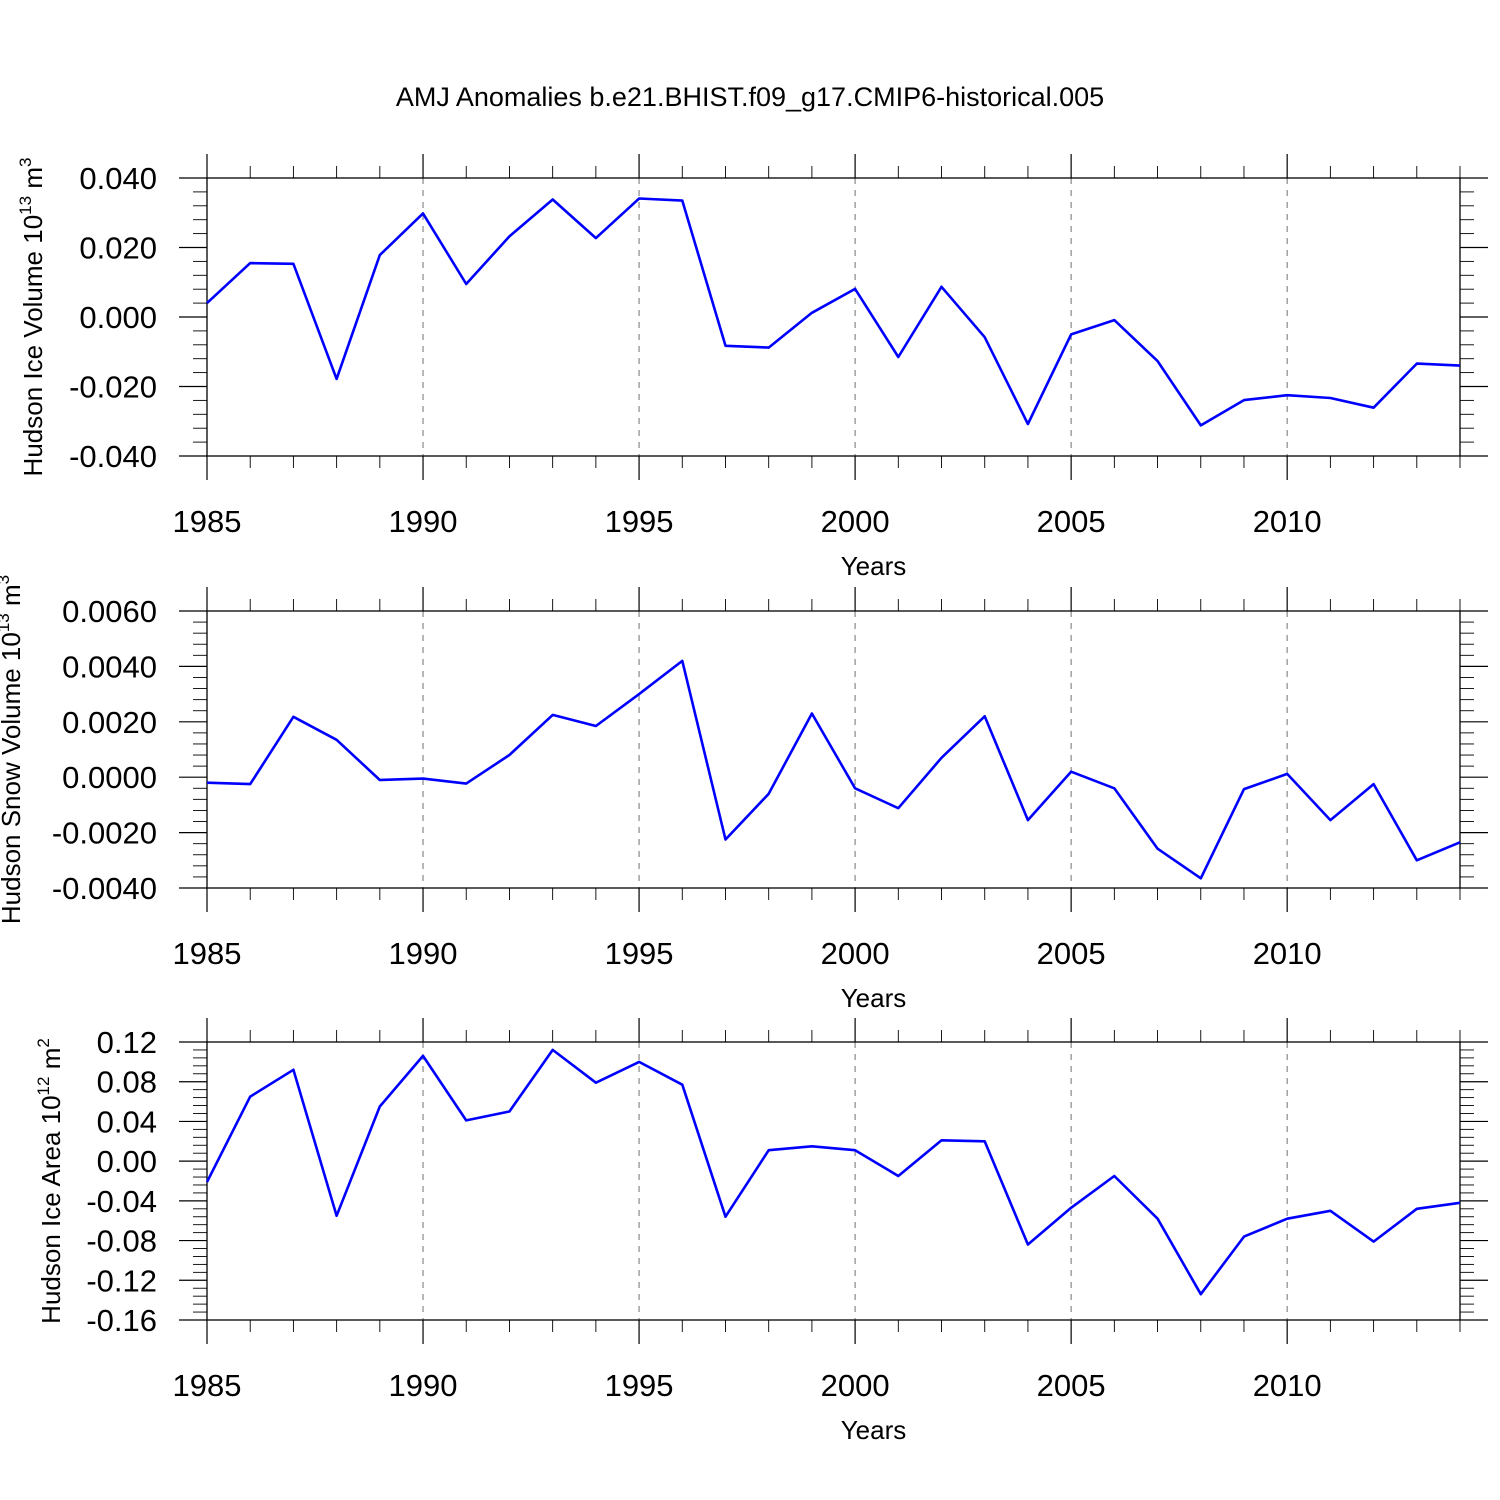  I want to click on ice-area-ytick-label: -0.04, so click(121, 1201).